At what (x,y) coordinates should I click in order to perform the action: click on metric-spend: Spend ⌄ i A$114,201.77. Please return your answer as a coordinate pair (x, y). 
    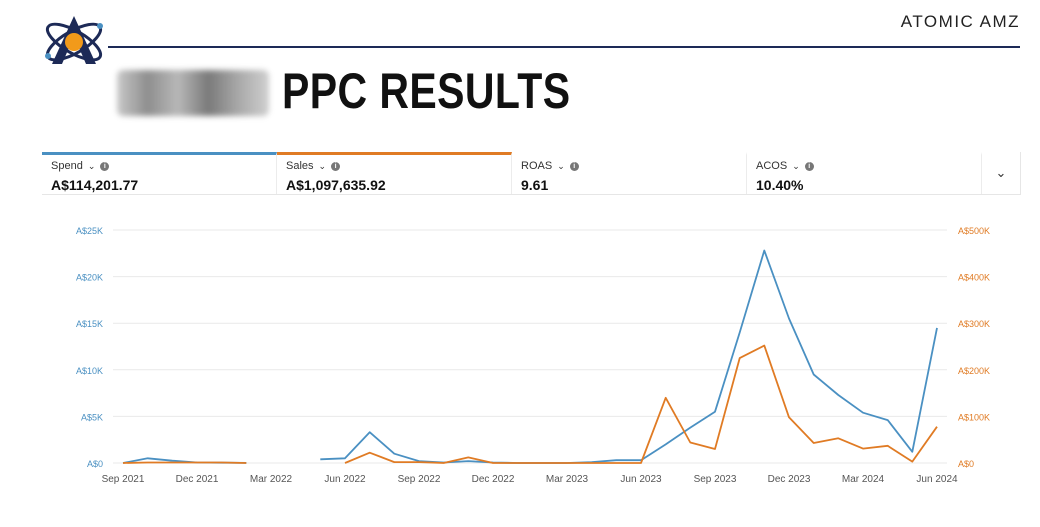
    Looking at the image, I should click on (159, 173).